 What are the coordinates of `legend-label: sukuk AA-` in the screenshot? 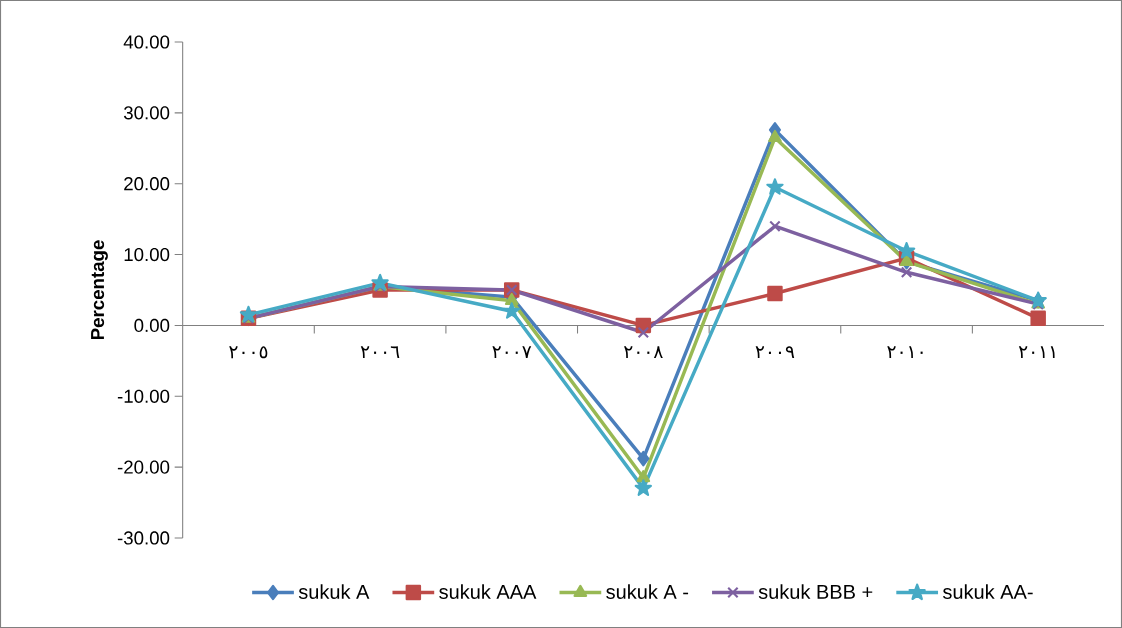 It's located at (988, 591).